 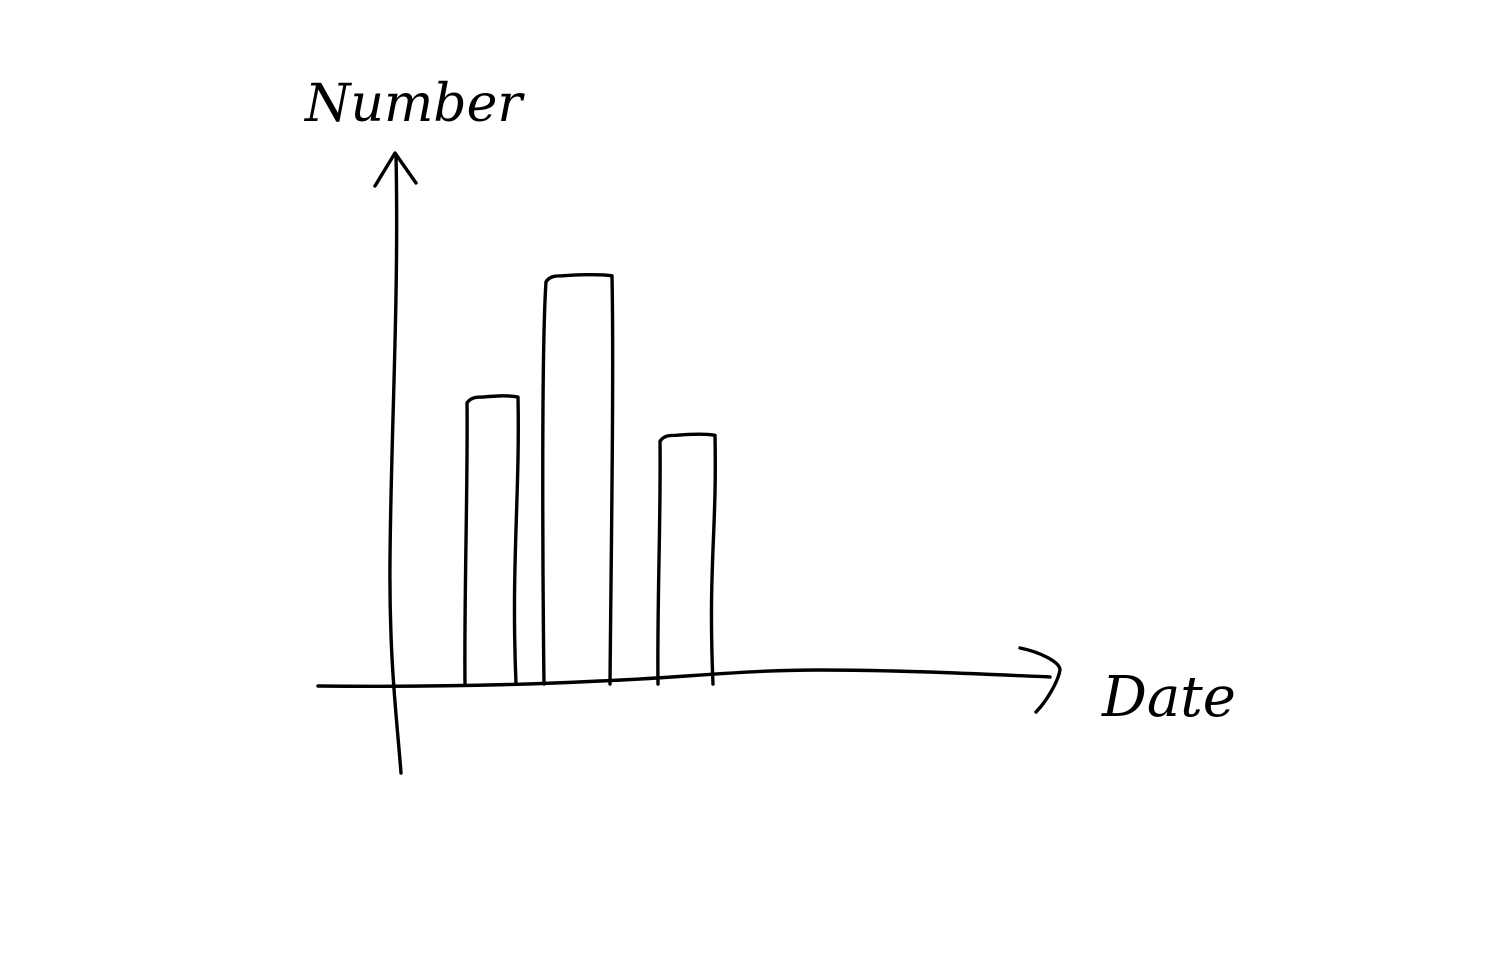 What do you see at coordinates (1040, 680) in the screenshot?
I see `x-axis-arrow-icon` at bounding box center [1040, 680].